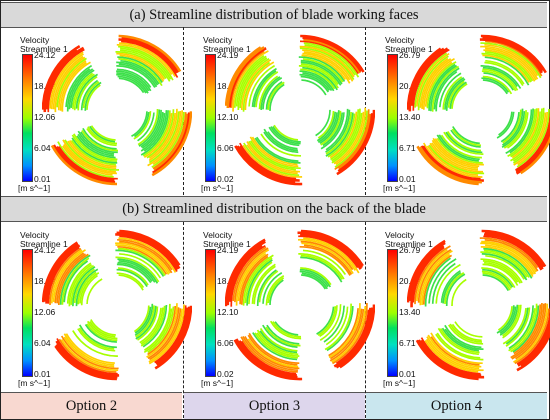 The height and width of the screenshot is (420, 550). Describe the element at coordinates (210, 313) in the screenshot. I see `color-scale-bar` at that location.